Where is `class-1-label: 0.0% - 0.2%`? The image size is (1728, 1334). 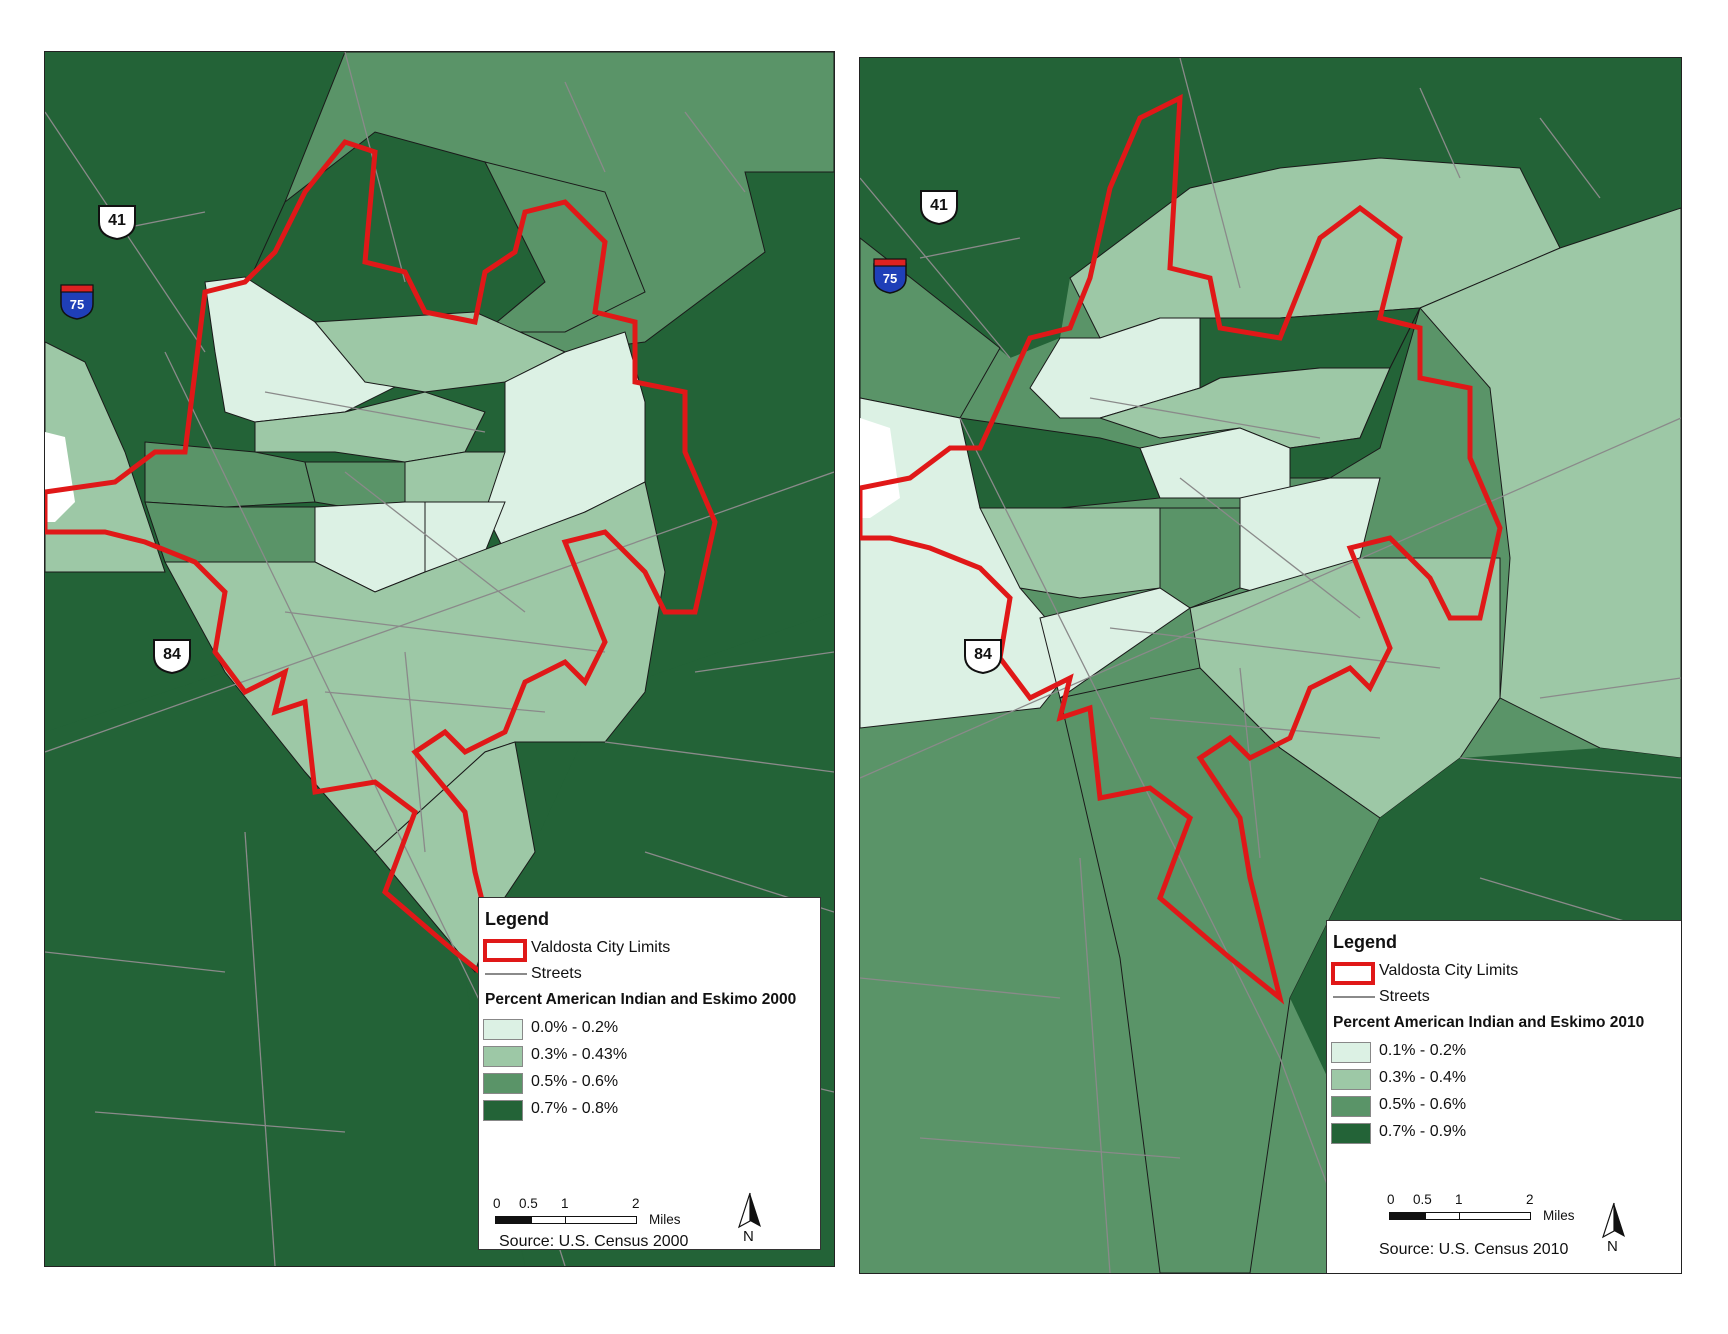
class-1-label: 0.0% - 0.2% is located at coordinates (575, 1027).